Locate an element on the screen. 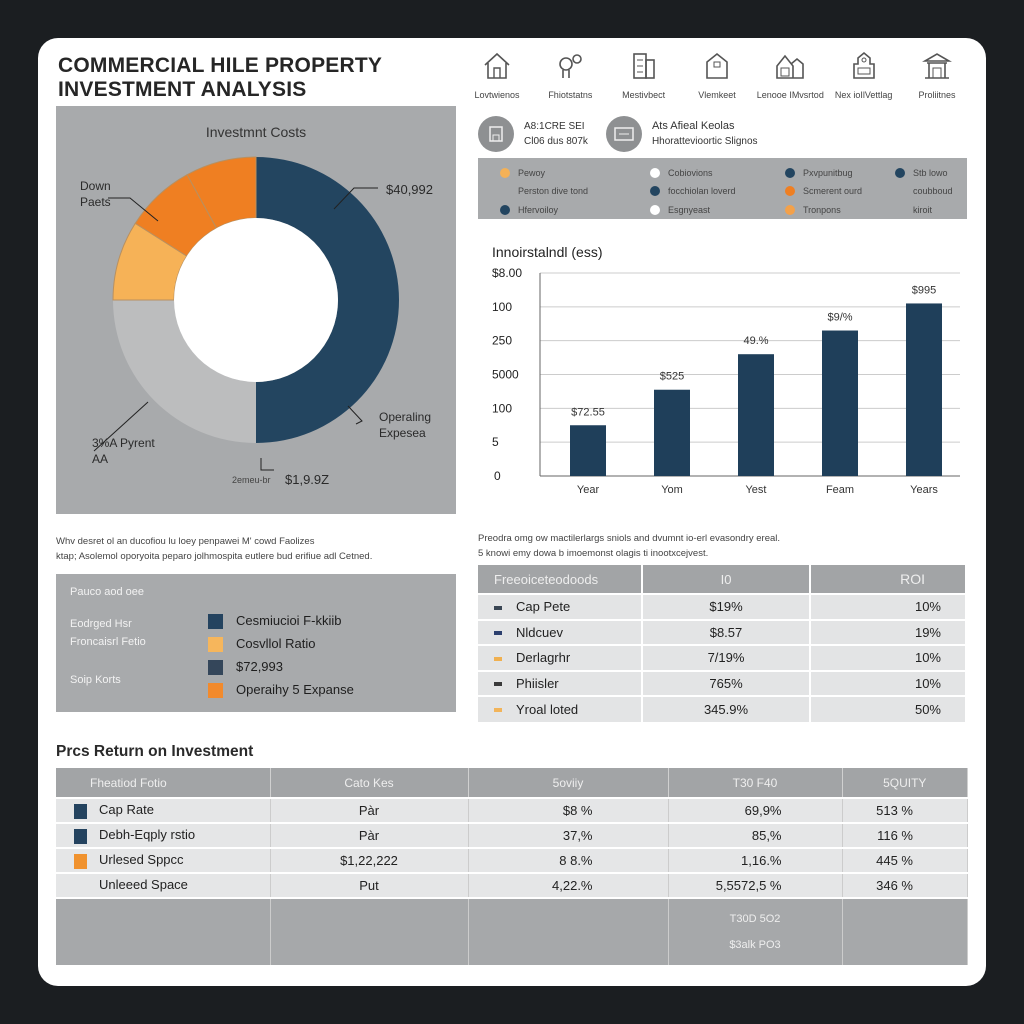 The image size is (1024, 1024). legend-key: Eodrged Hsr is located at coordinates (101, 624).